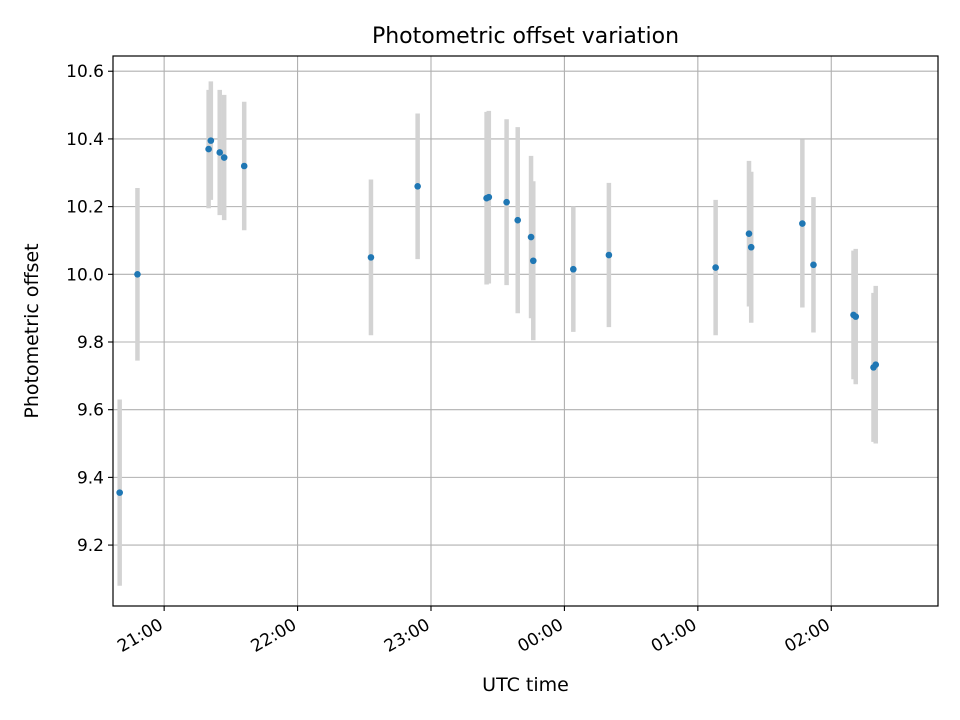 The image size is (960, 720). What do you see at coordinates (85, 72) in the screenshot?
I see `y-tick-label: 10.6` at bounding box center [85, 72].